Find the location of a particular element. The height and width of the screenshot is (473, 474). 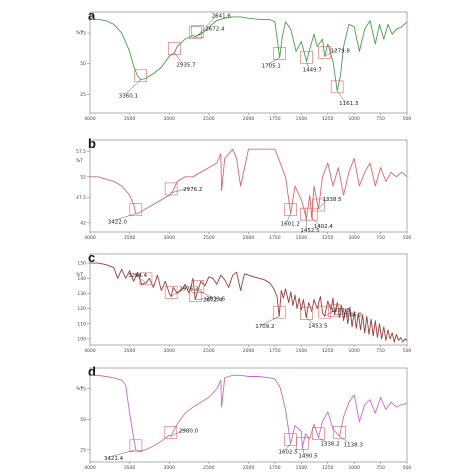

x-tick-label: 2000 is located at coordinates (249, 351).